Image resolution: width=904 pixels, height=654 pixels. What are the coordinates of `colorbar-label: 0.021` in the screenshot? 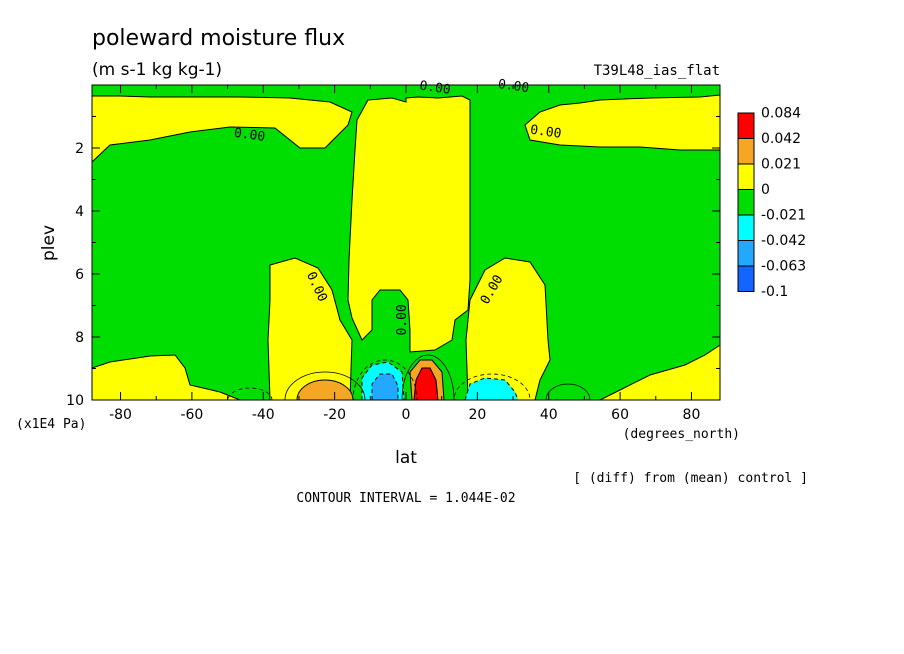 It's located at (781, 165).